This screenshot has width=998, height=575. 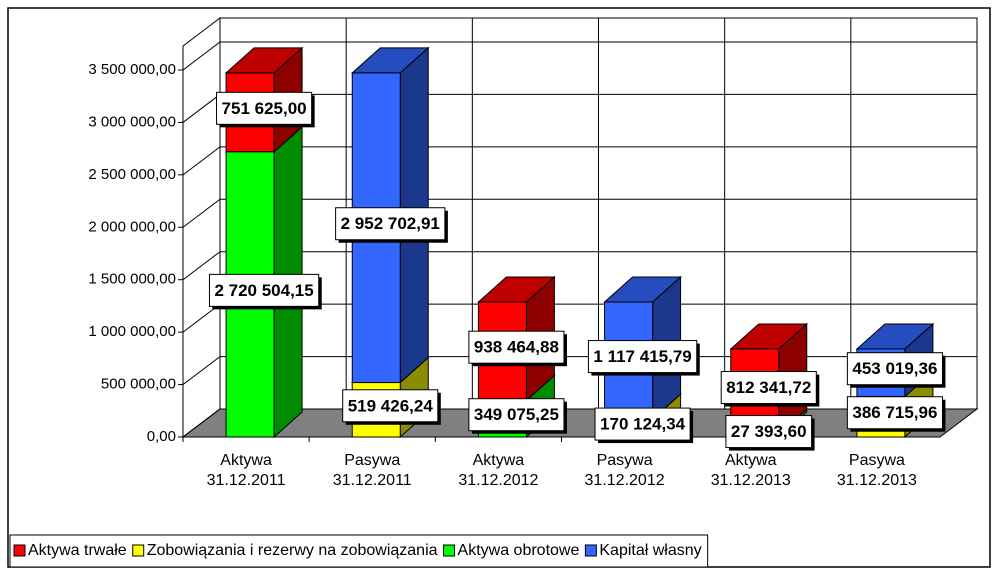 I want to click on data-label-text: 1 117 415,79, so click(x=642, y=356).